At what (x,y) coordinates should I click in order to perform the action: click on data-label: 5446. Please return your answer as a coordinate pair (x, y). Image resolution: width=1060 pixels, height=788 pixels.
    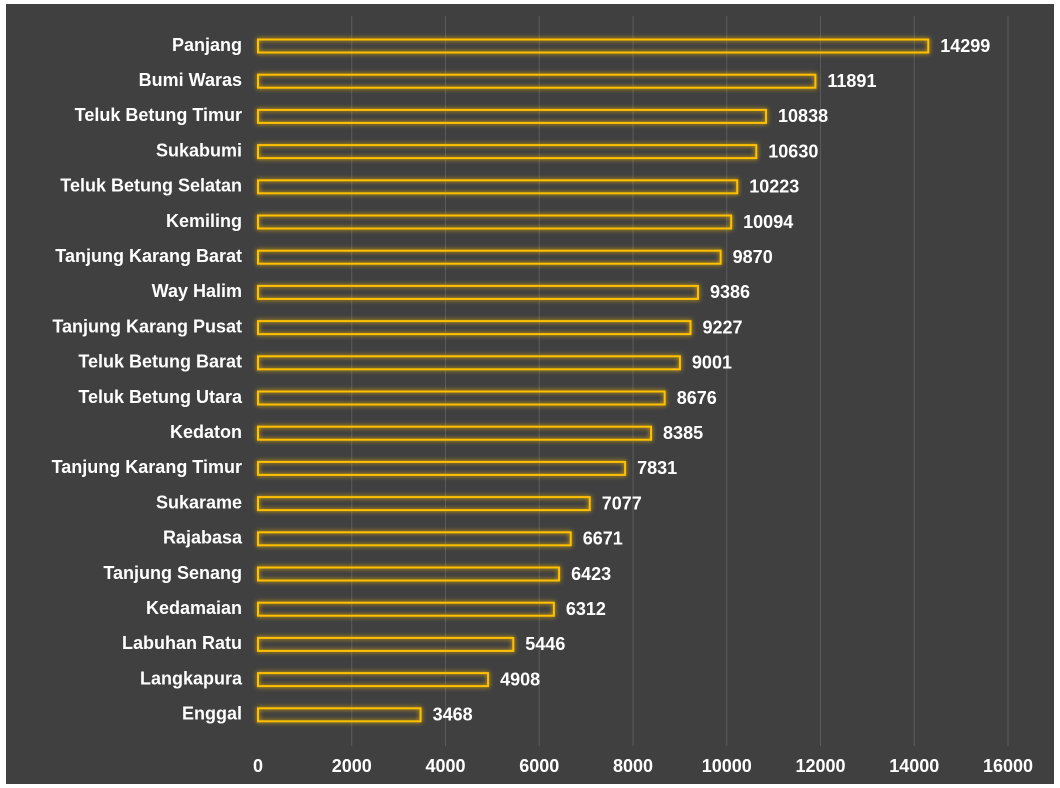
    Looking at the image, I should click on (545, 644).